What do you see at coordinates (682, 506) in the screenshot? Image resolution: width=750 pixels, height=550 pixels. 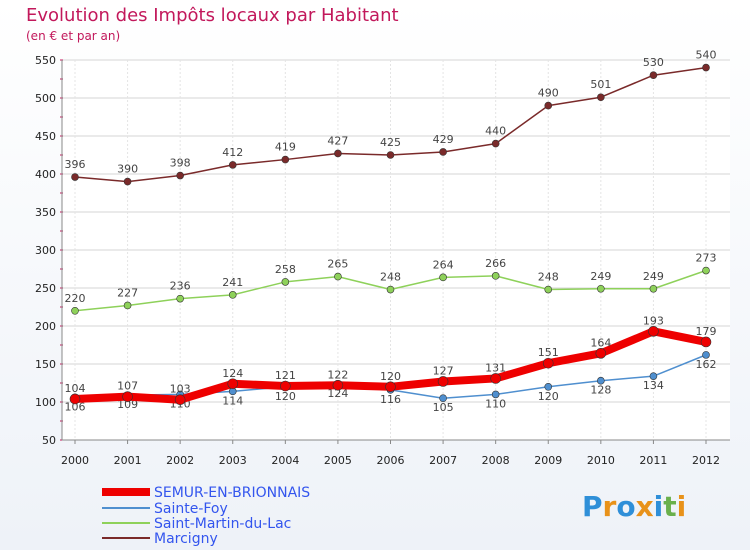 I see `logo-letter: i` at bounding box center [682, 506].